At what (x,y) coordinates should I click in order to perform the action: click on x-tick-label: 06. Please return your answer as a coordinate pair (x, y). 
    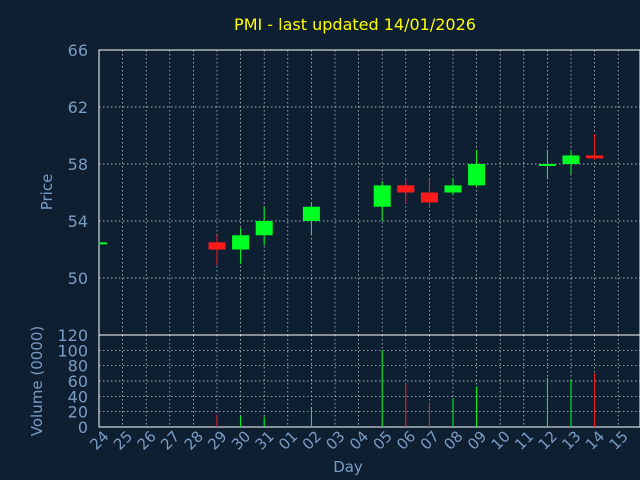
    Looking at the image, I should click on (406, 440).